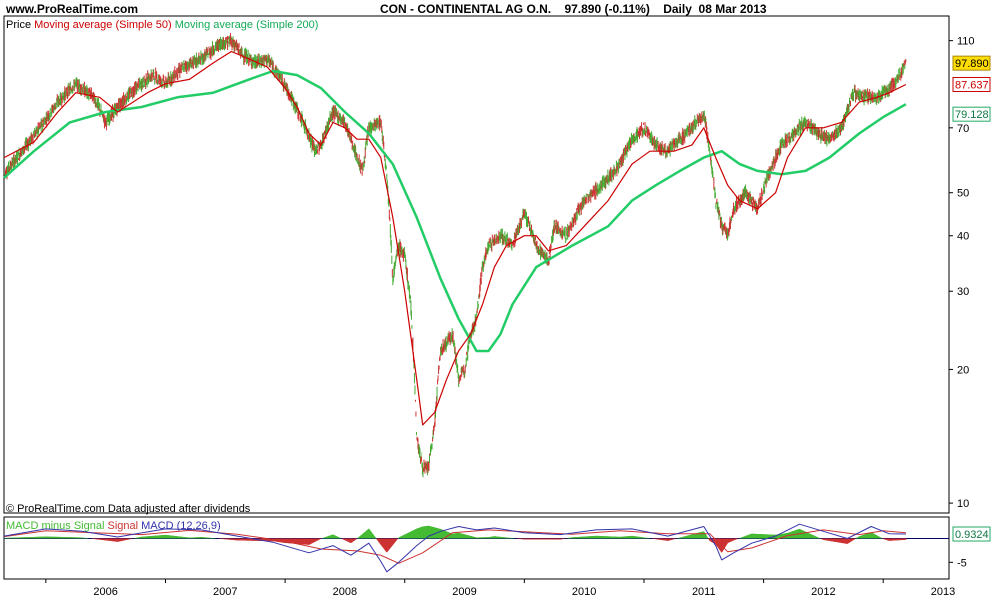  What do you see at coordinates (962, 273) in the screenshot?
I see `y-axis: 10 20 30 40 50 70 110` at bounding box center [962, 273].